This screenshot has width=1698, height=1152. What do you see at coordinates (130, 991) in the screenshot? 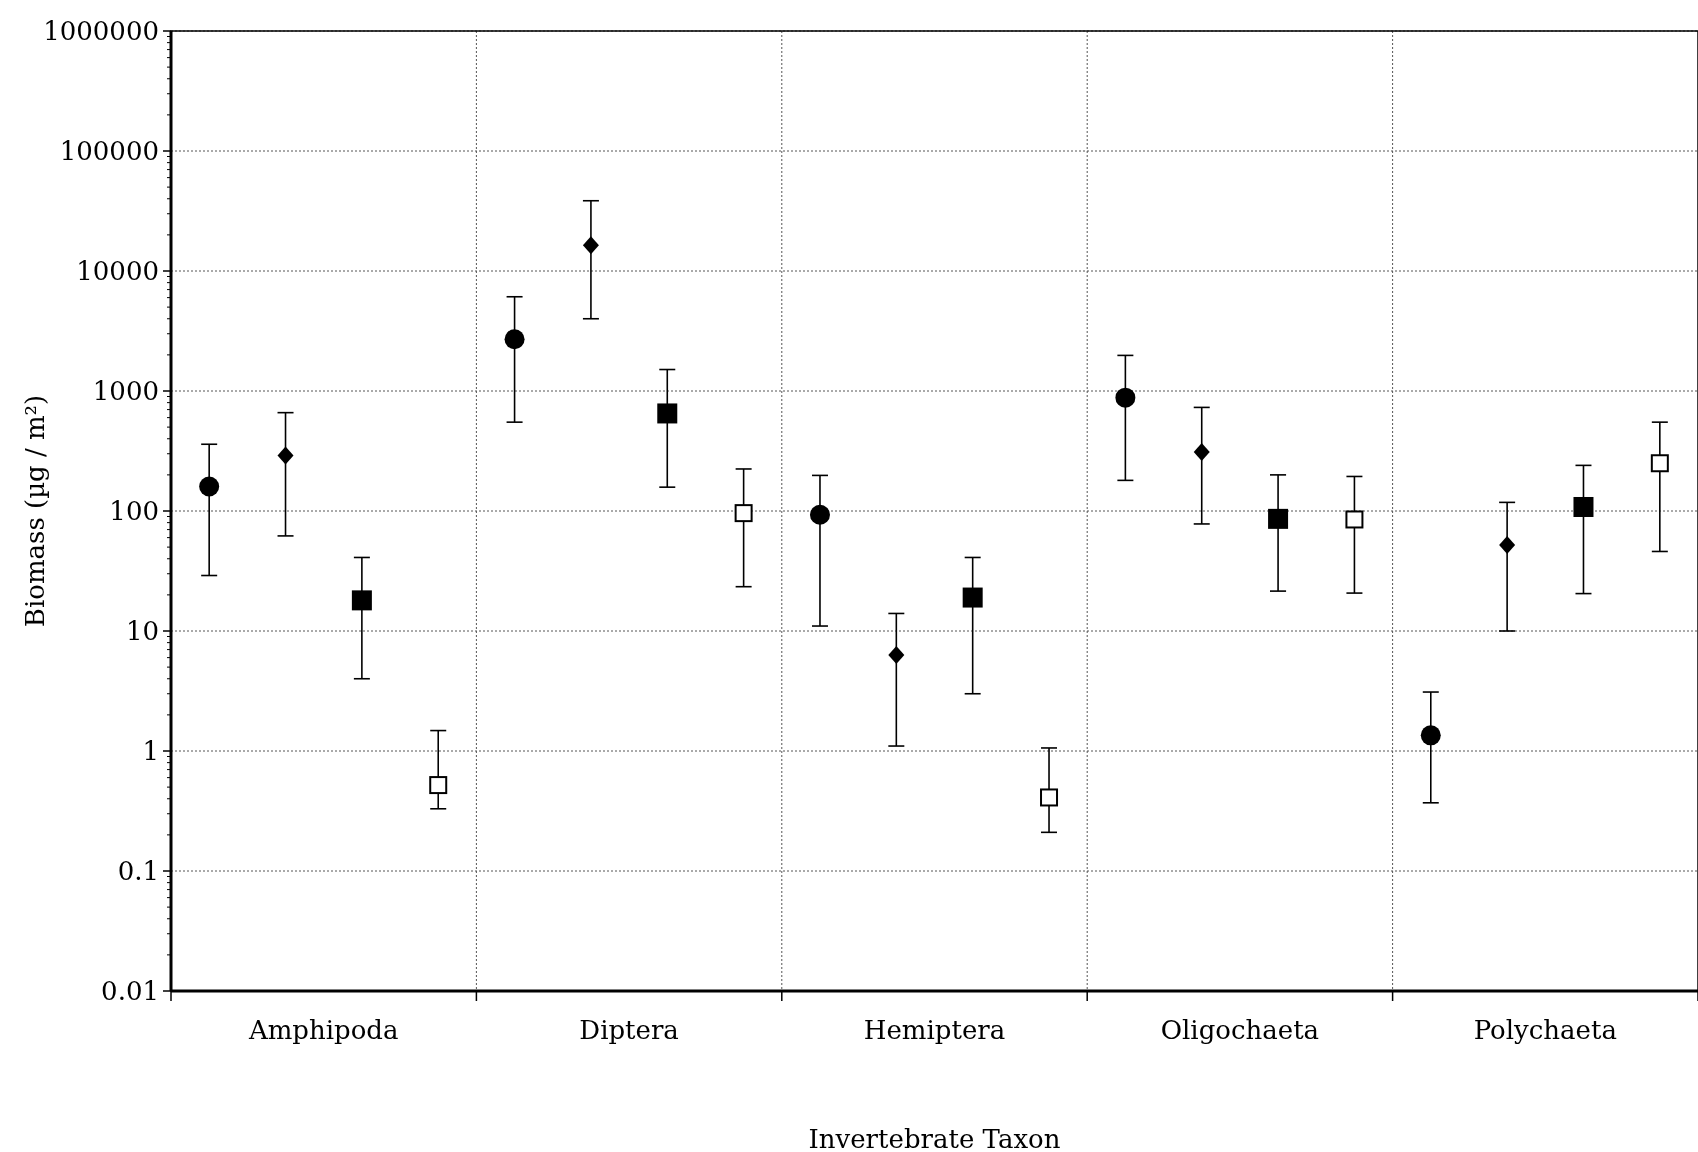
I see `y-tick-label: 0.01` at bounding box center [130, 991].